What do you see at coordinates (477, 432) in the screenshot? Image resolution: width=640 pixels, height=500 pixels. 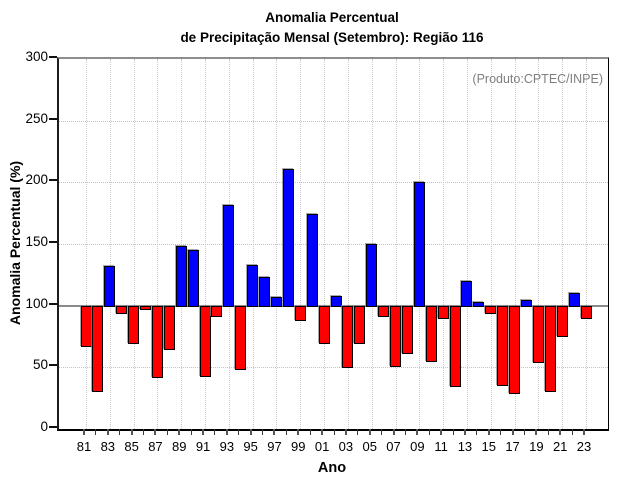 I see `x-tick-2014` at bounding box center [477, 432].